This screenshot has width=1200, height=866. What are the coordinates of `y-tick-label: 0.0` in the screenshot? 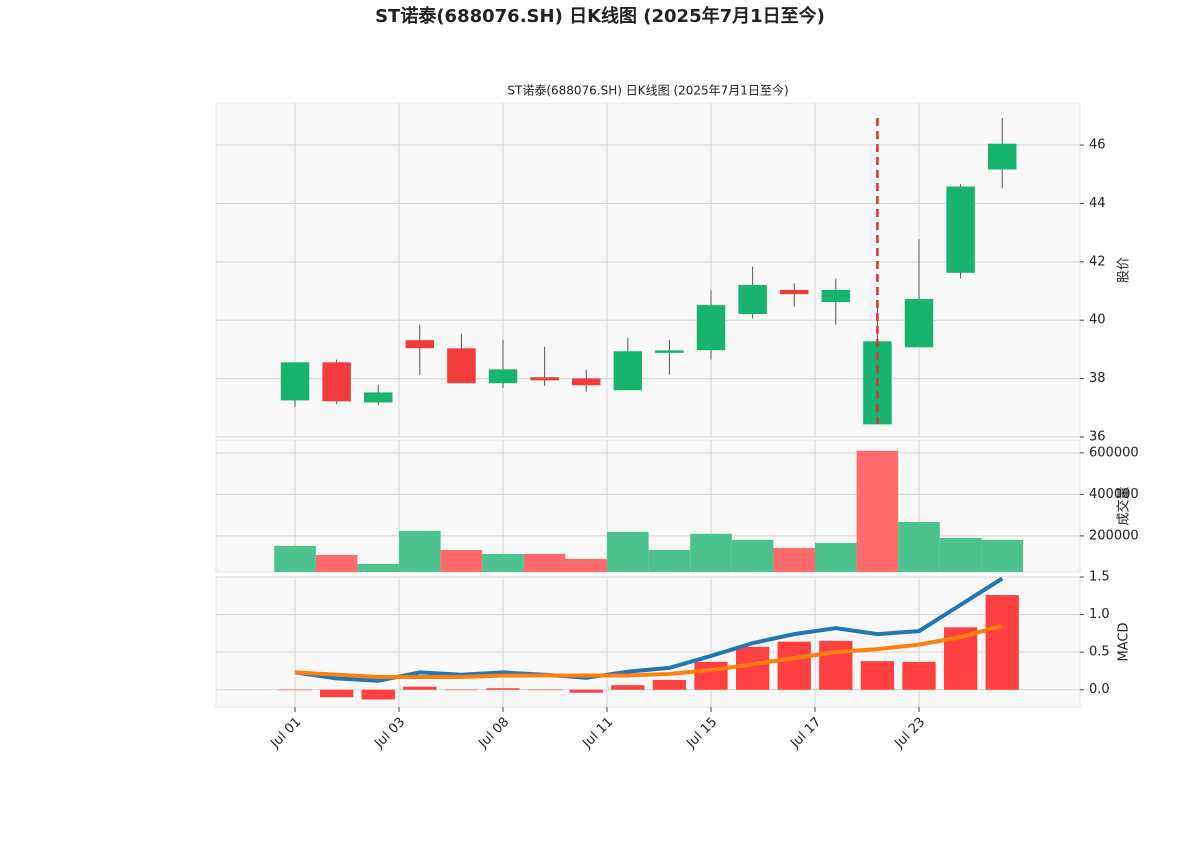 It's located at (1099, 689).